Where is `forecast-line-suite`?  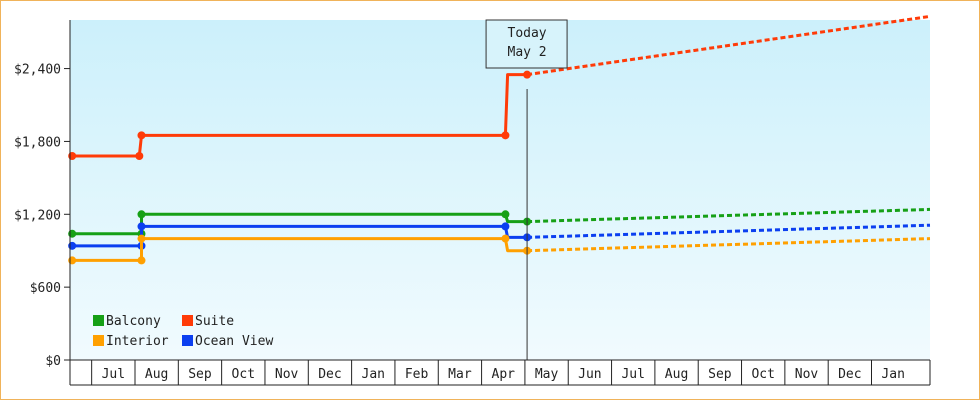 forecast-line-suite is located at coordinates (728, 45).